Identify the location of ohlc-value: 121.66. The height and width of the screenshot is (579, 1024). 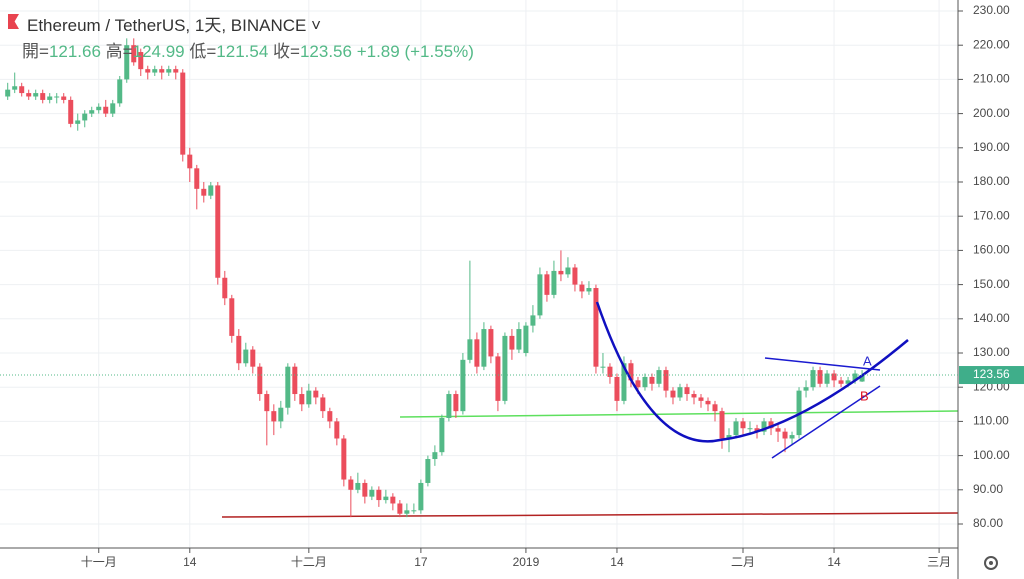
(74, 51).